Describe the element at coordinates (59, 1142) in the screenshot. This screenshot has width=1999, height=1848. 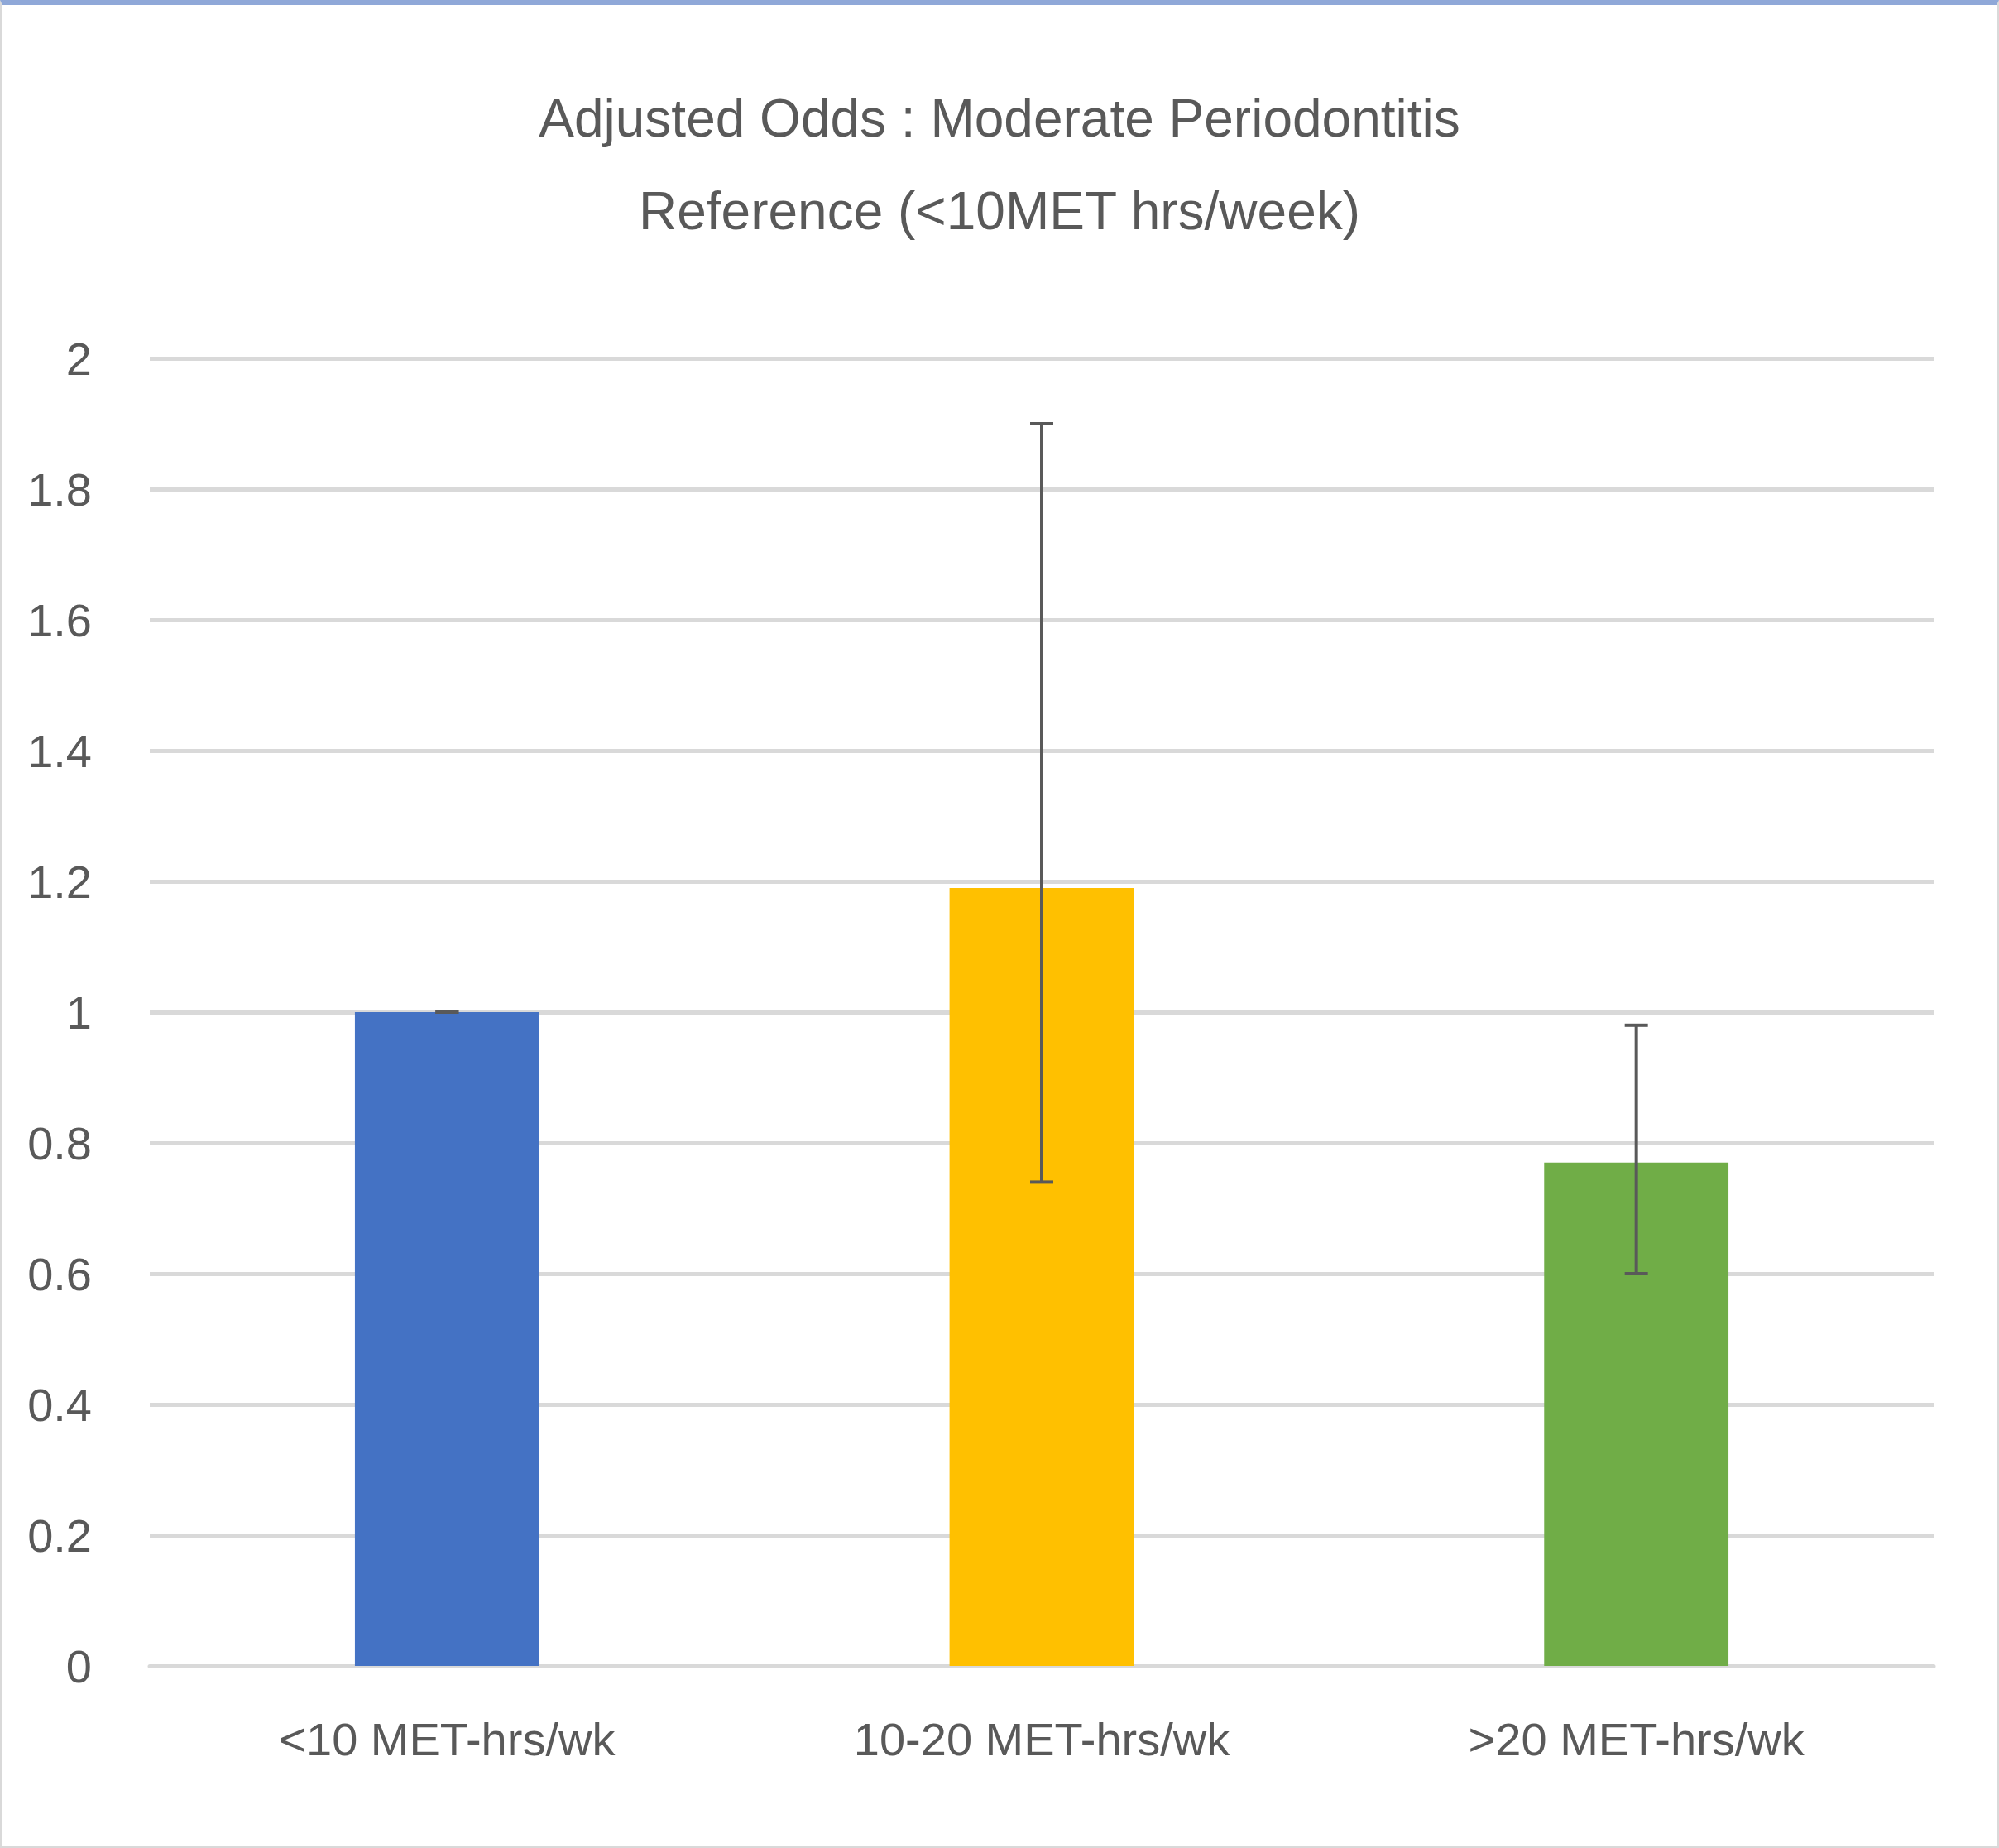
I see `y-tick-label: 0.8` at that location.